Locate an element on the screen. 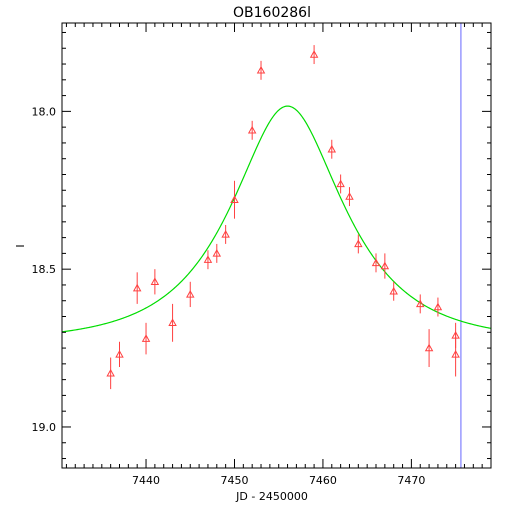 The height and width of the screenshot is (510, 510). x-axis-label: JD - 2450000 is located at coordinates (271, 496).